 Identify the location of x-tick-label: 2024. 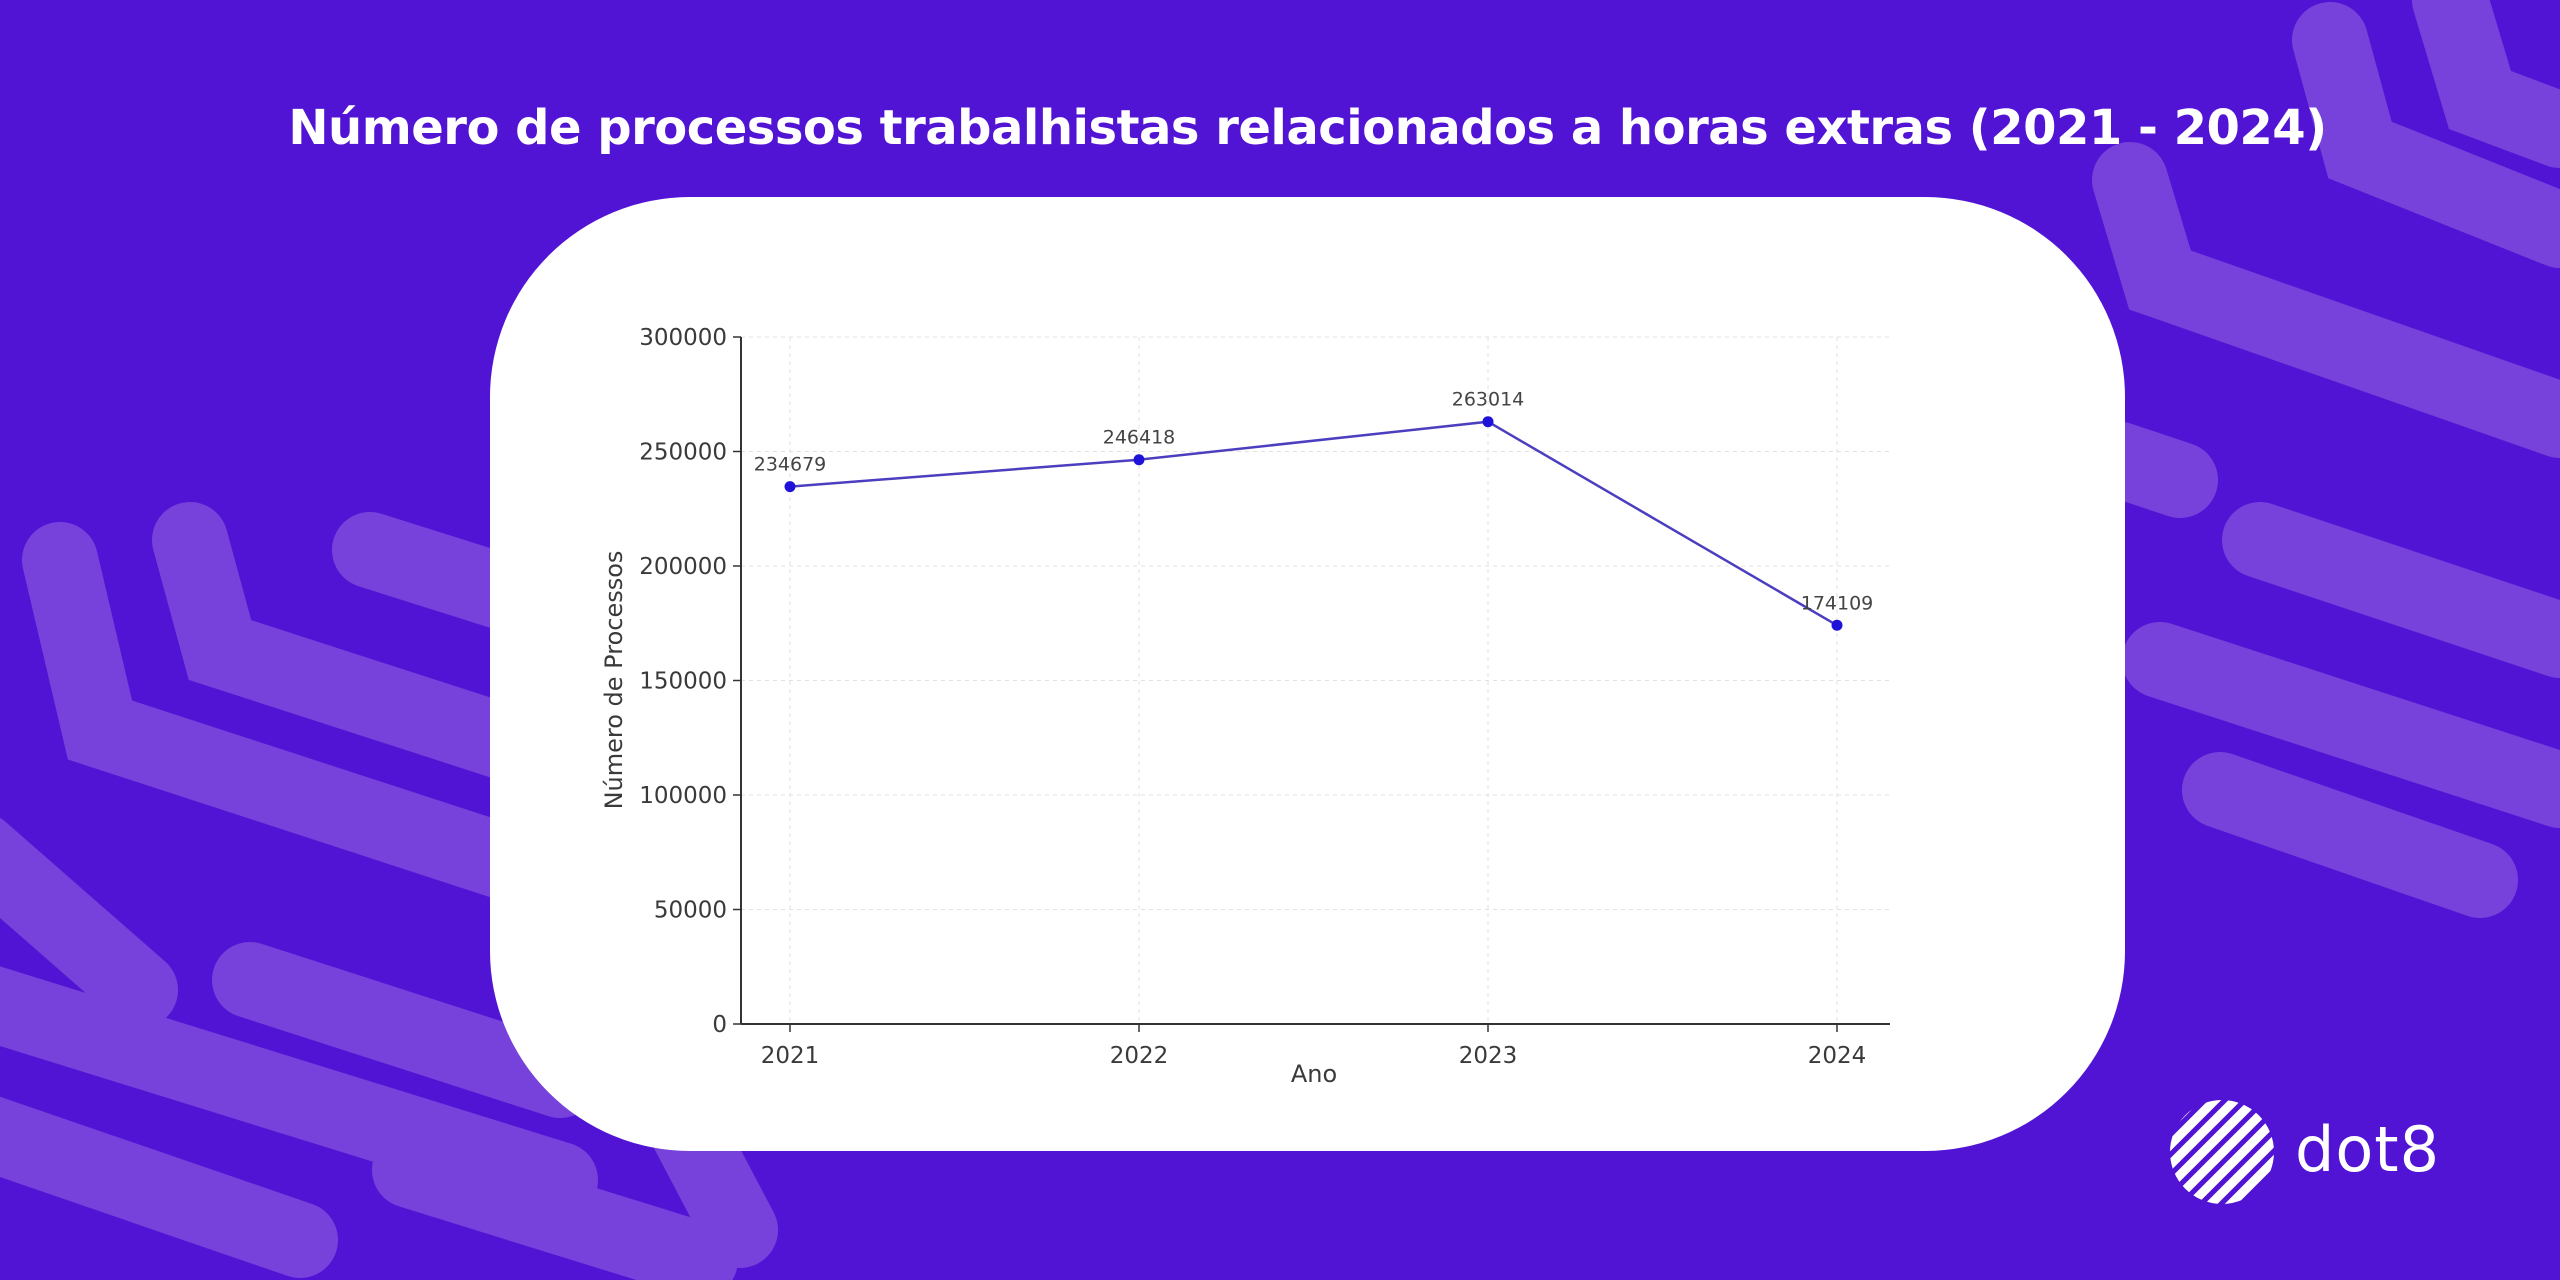
(1837, 1056).